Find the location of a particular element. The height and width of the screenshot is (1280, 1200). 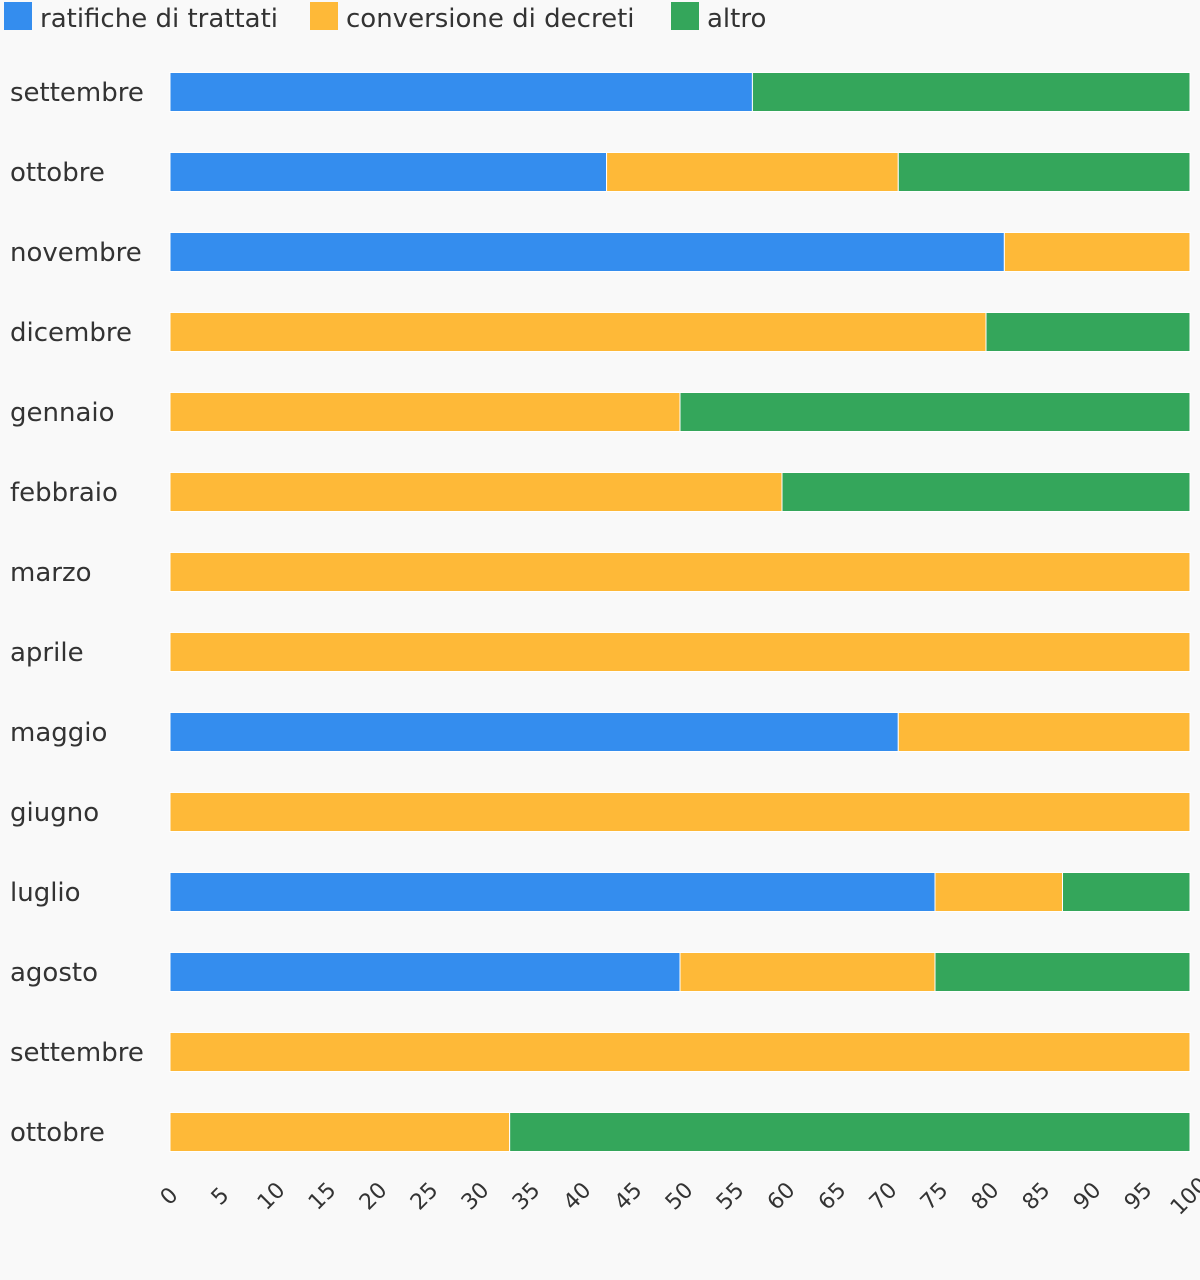

legend-label-0: ratifiche di trattati is located at coordinates (159, 19).